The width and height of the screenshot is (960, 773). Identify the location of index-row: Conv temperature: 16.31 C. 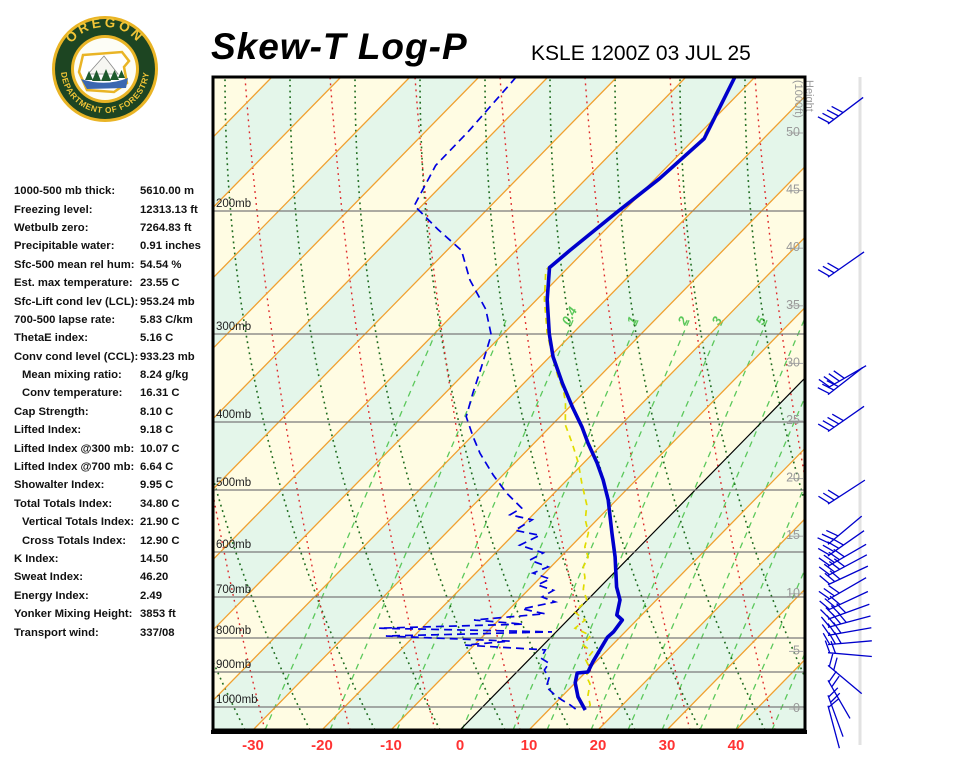
(112, 393).